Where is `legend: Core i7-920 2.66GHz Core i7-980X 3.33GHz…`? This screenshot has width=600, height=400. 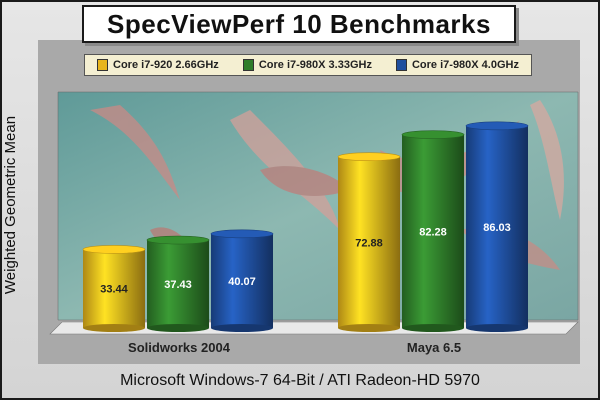
legend: Core i7-920 2.66GHz Core i7-980X 3.33GHz… is located at coordinates (308, 65).